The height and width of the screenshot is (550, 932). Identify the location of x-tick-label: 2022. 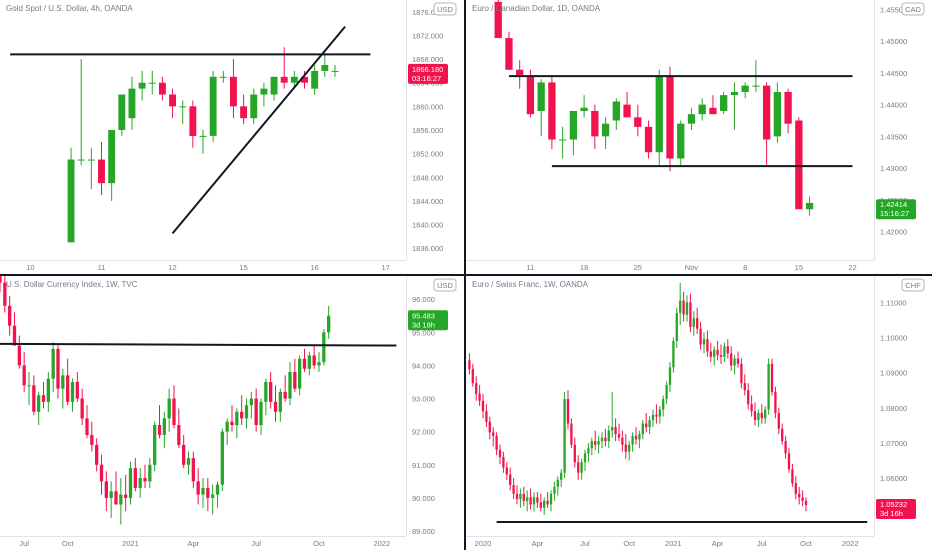
(381, 543).